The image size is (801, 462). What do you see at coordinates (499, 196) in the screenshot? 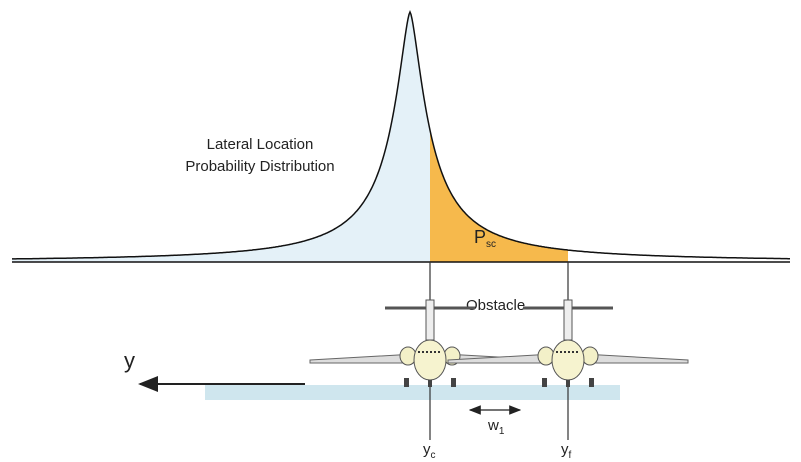
I see `exceedance-area` at bounding box center [499, 196].